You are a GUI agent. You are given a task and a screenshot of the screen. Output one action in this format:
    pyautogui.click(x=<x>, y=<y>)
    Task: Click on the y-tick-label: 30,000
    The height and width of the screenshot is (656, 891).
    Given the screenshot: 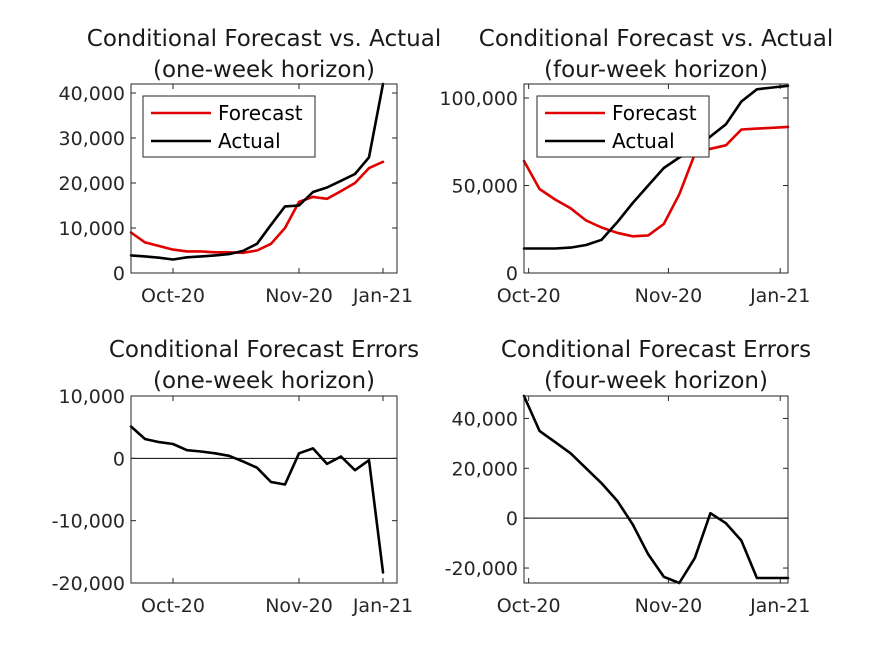 What is the action you would take?
    pyautogui.click(x=92, y=139)
    